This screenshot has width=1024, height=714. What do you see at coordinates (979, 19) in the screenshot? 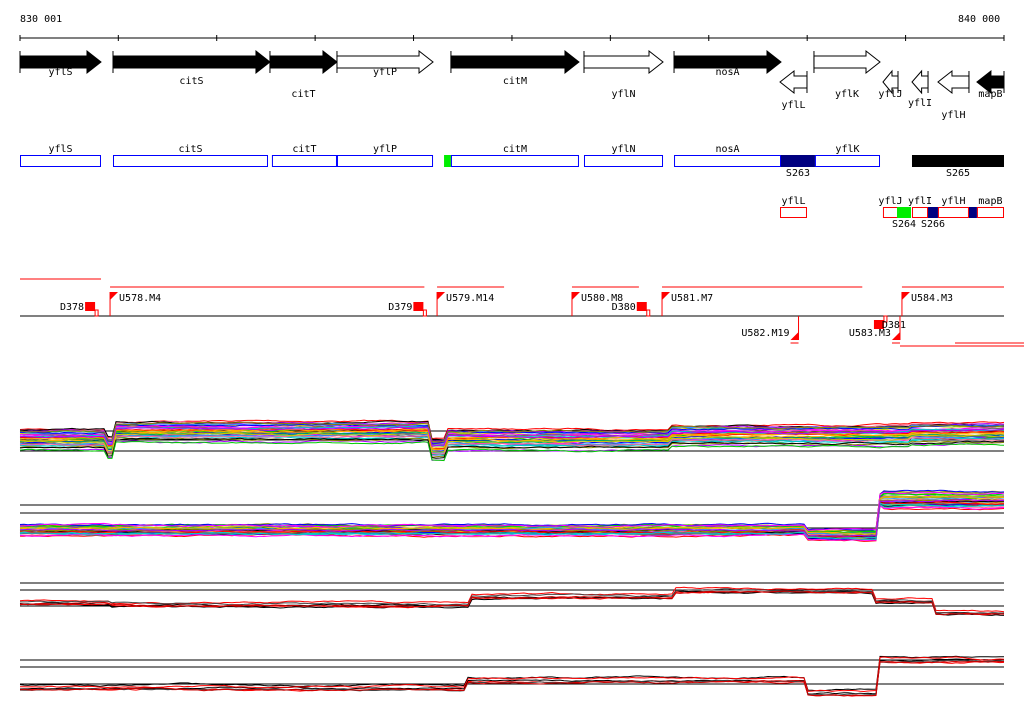
I see `axis-end-label: 840 000` at bounding box center [979, 19].